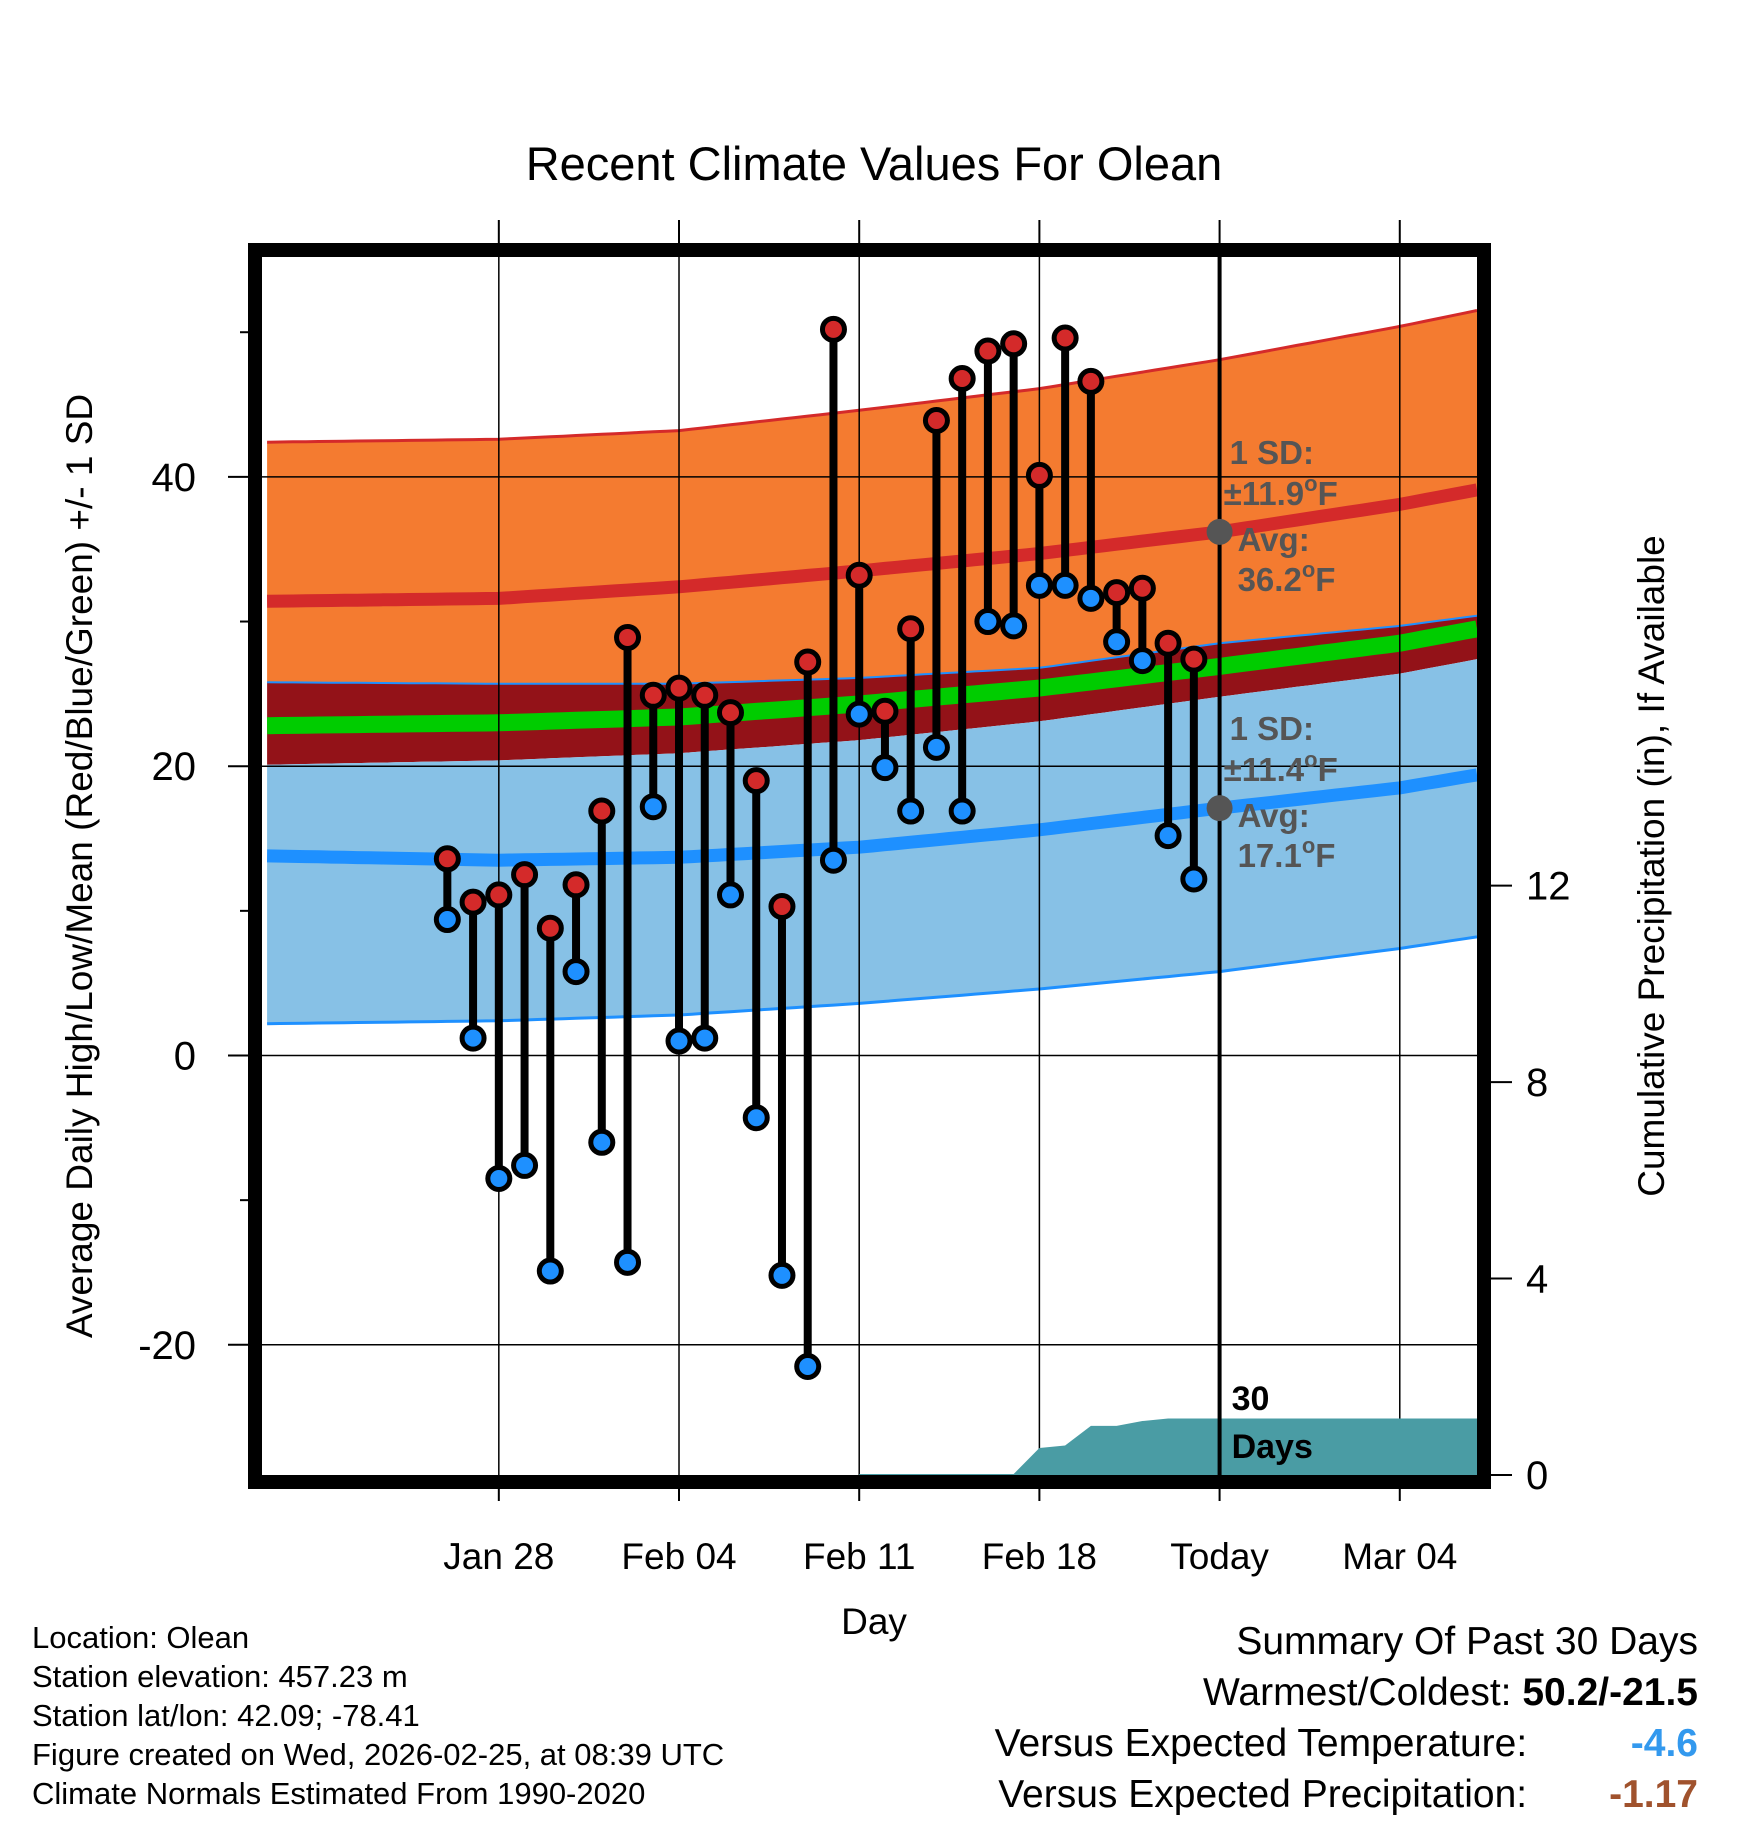  I want to click on elevation-text: Station elevation: 457.23 m, so click(220, 1676).